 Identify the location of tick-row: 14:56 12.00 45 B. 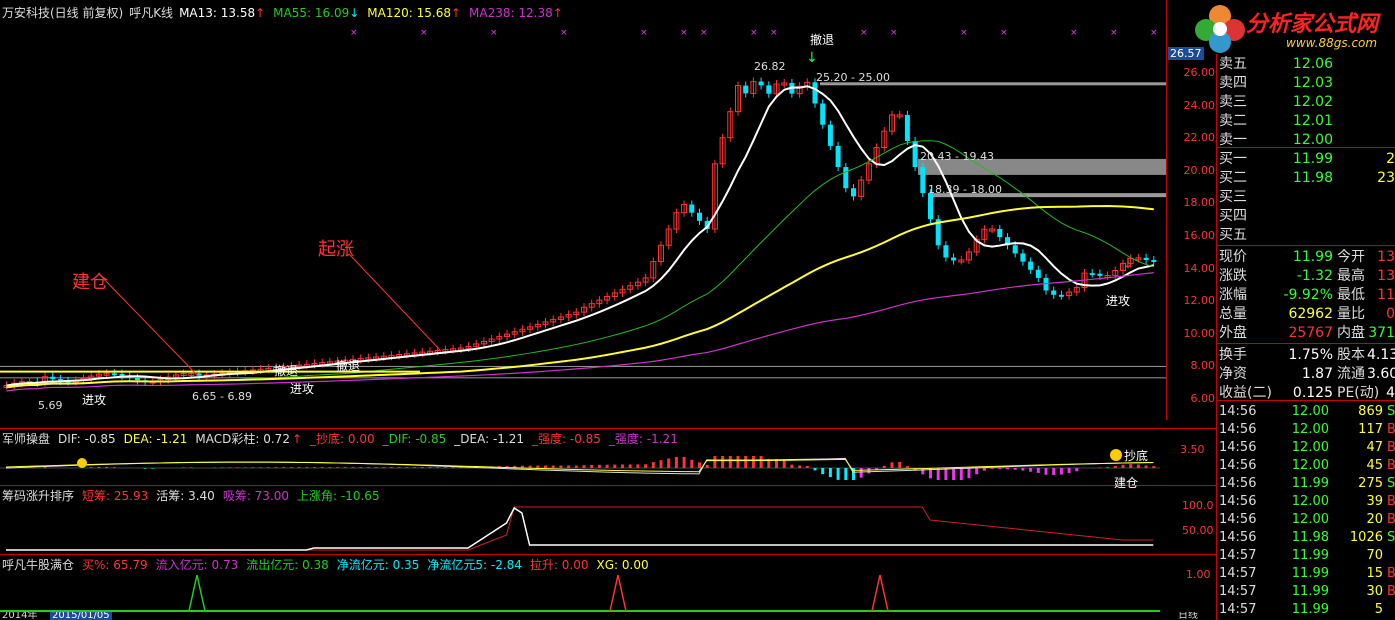
(1306, 466).